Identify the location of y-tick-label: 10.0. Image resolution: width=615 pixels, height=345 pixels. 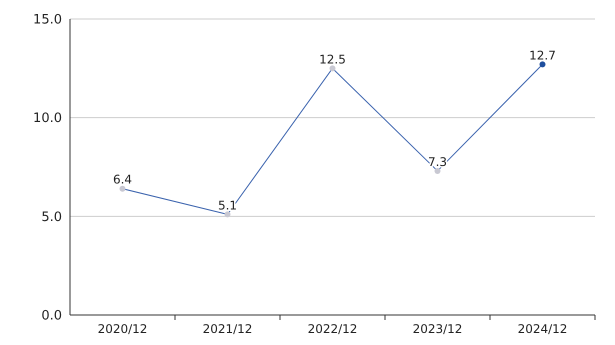
(47, 118).